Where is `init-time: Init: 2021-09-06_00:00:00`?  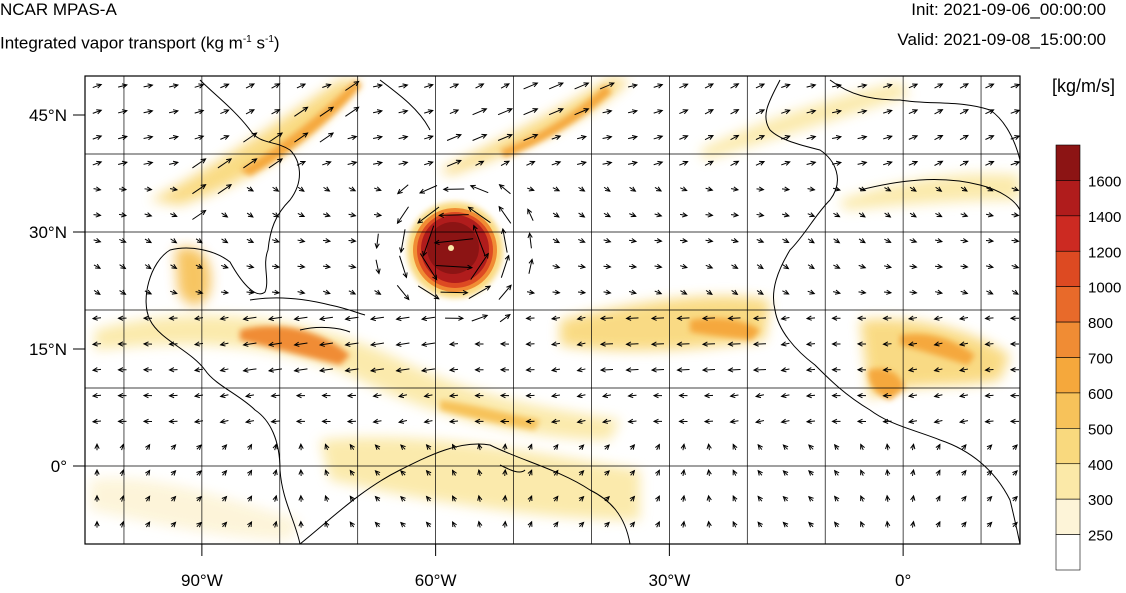
init-time: Init: 2021-09-06_00:00:00 is located at coordinates (1008, 9).